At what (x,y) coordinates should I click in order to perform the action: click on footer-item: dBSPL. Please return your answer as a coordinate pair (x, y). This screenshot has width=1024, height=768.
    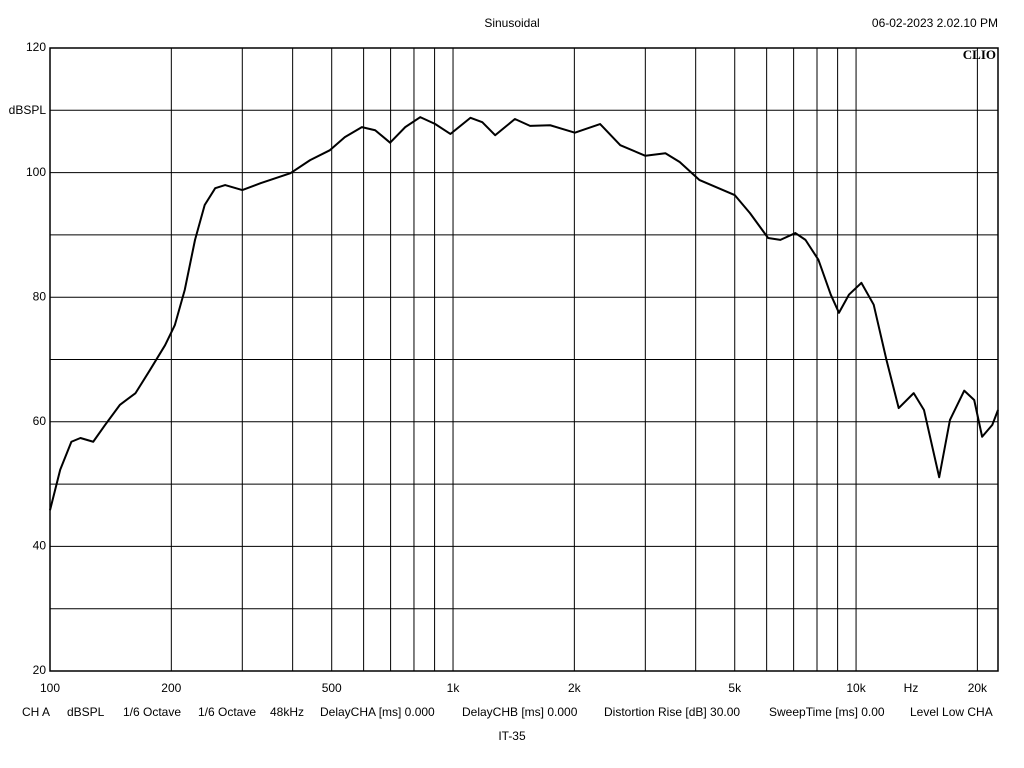
    Looking at the image, I should click on (86, 712).